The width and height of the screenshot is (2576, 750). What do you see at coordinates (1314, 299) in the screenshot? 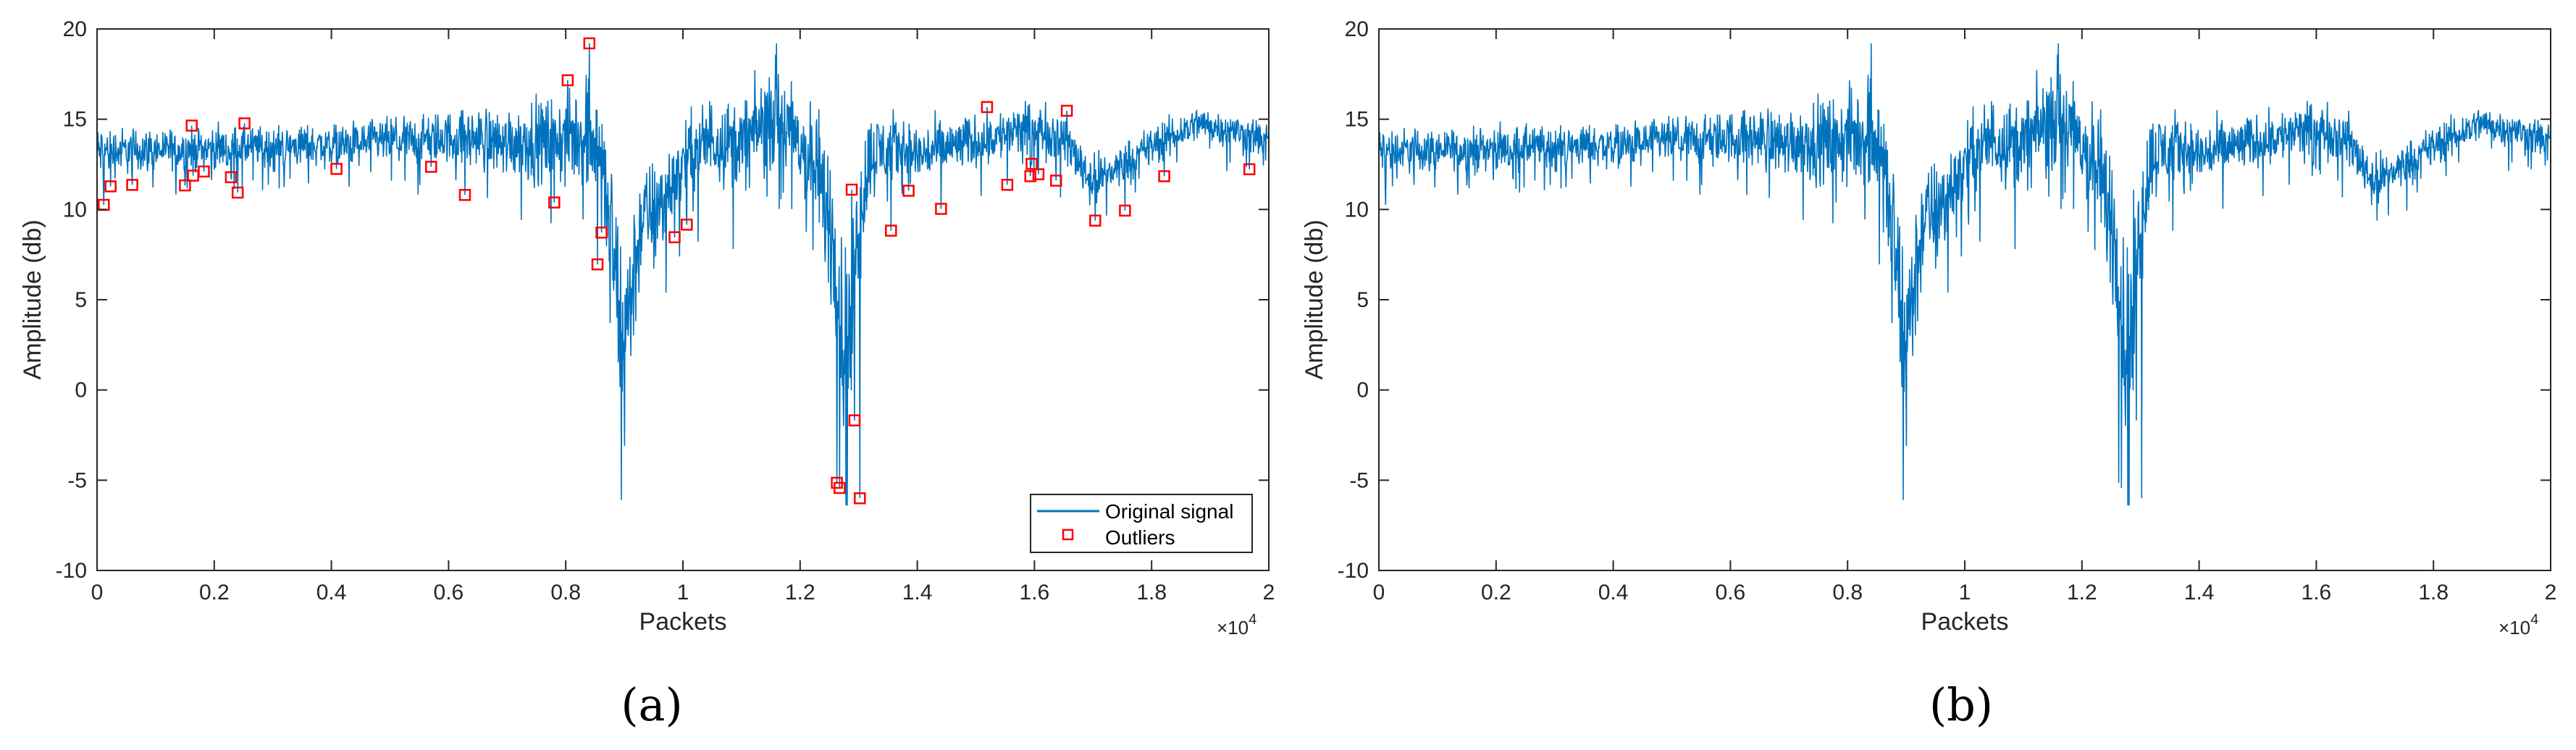
I see `y-axis-label-b: Amplitude (db)` at bounding box center [1314, 299].